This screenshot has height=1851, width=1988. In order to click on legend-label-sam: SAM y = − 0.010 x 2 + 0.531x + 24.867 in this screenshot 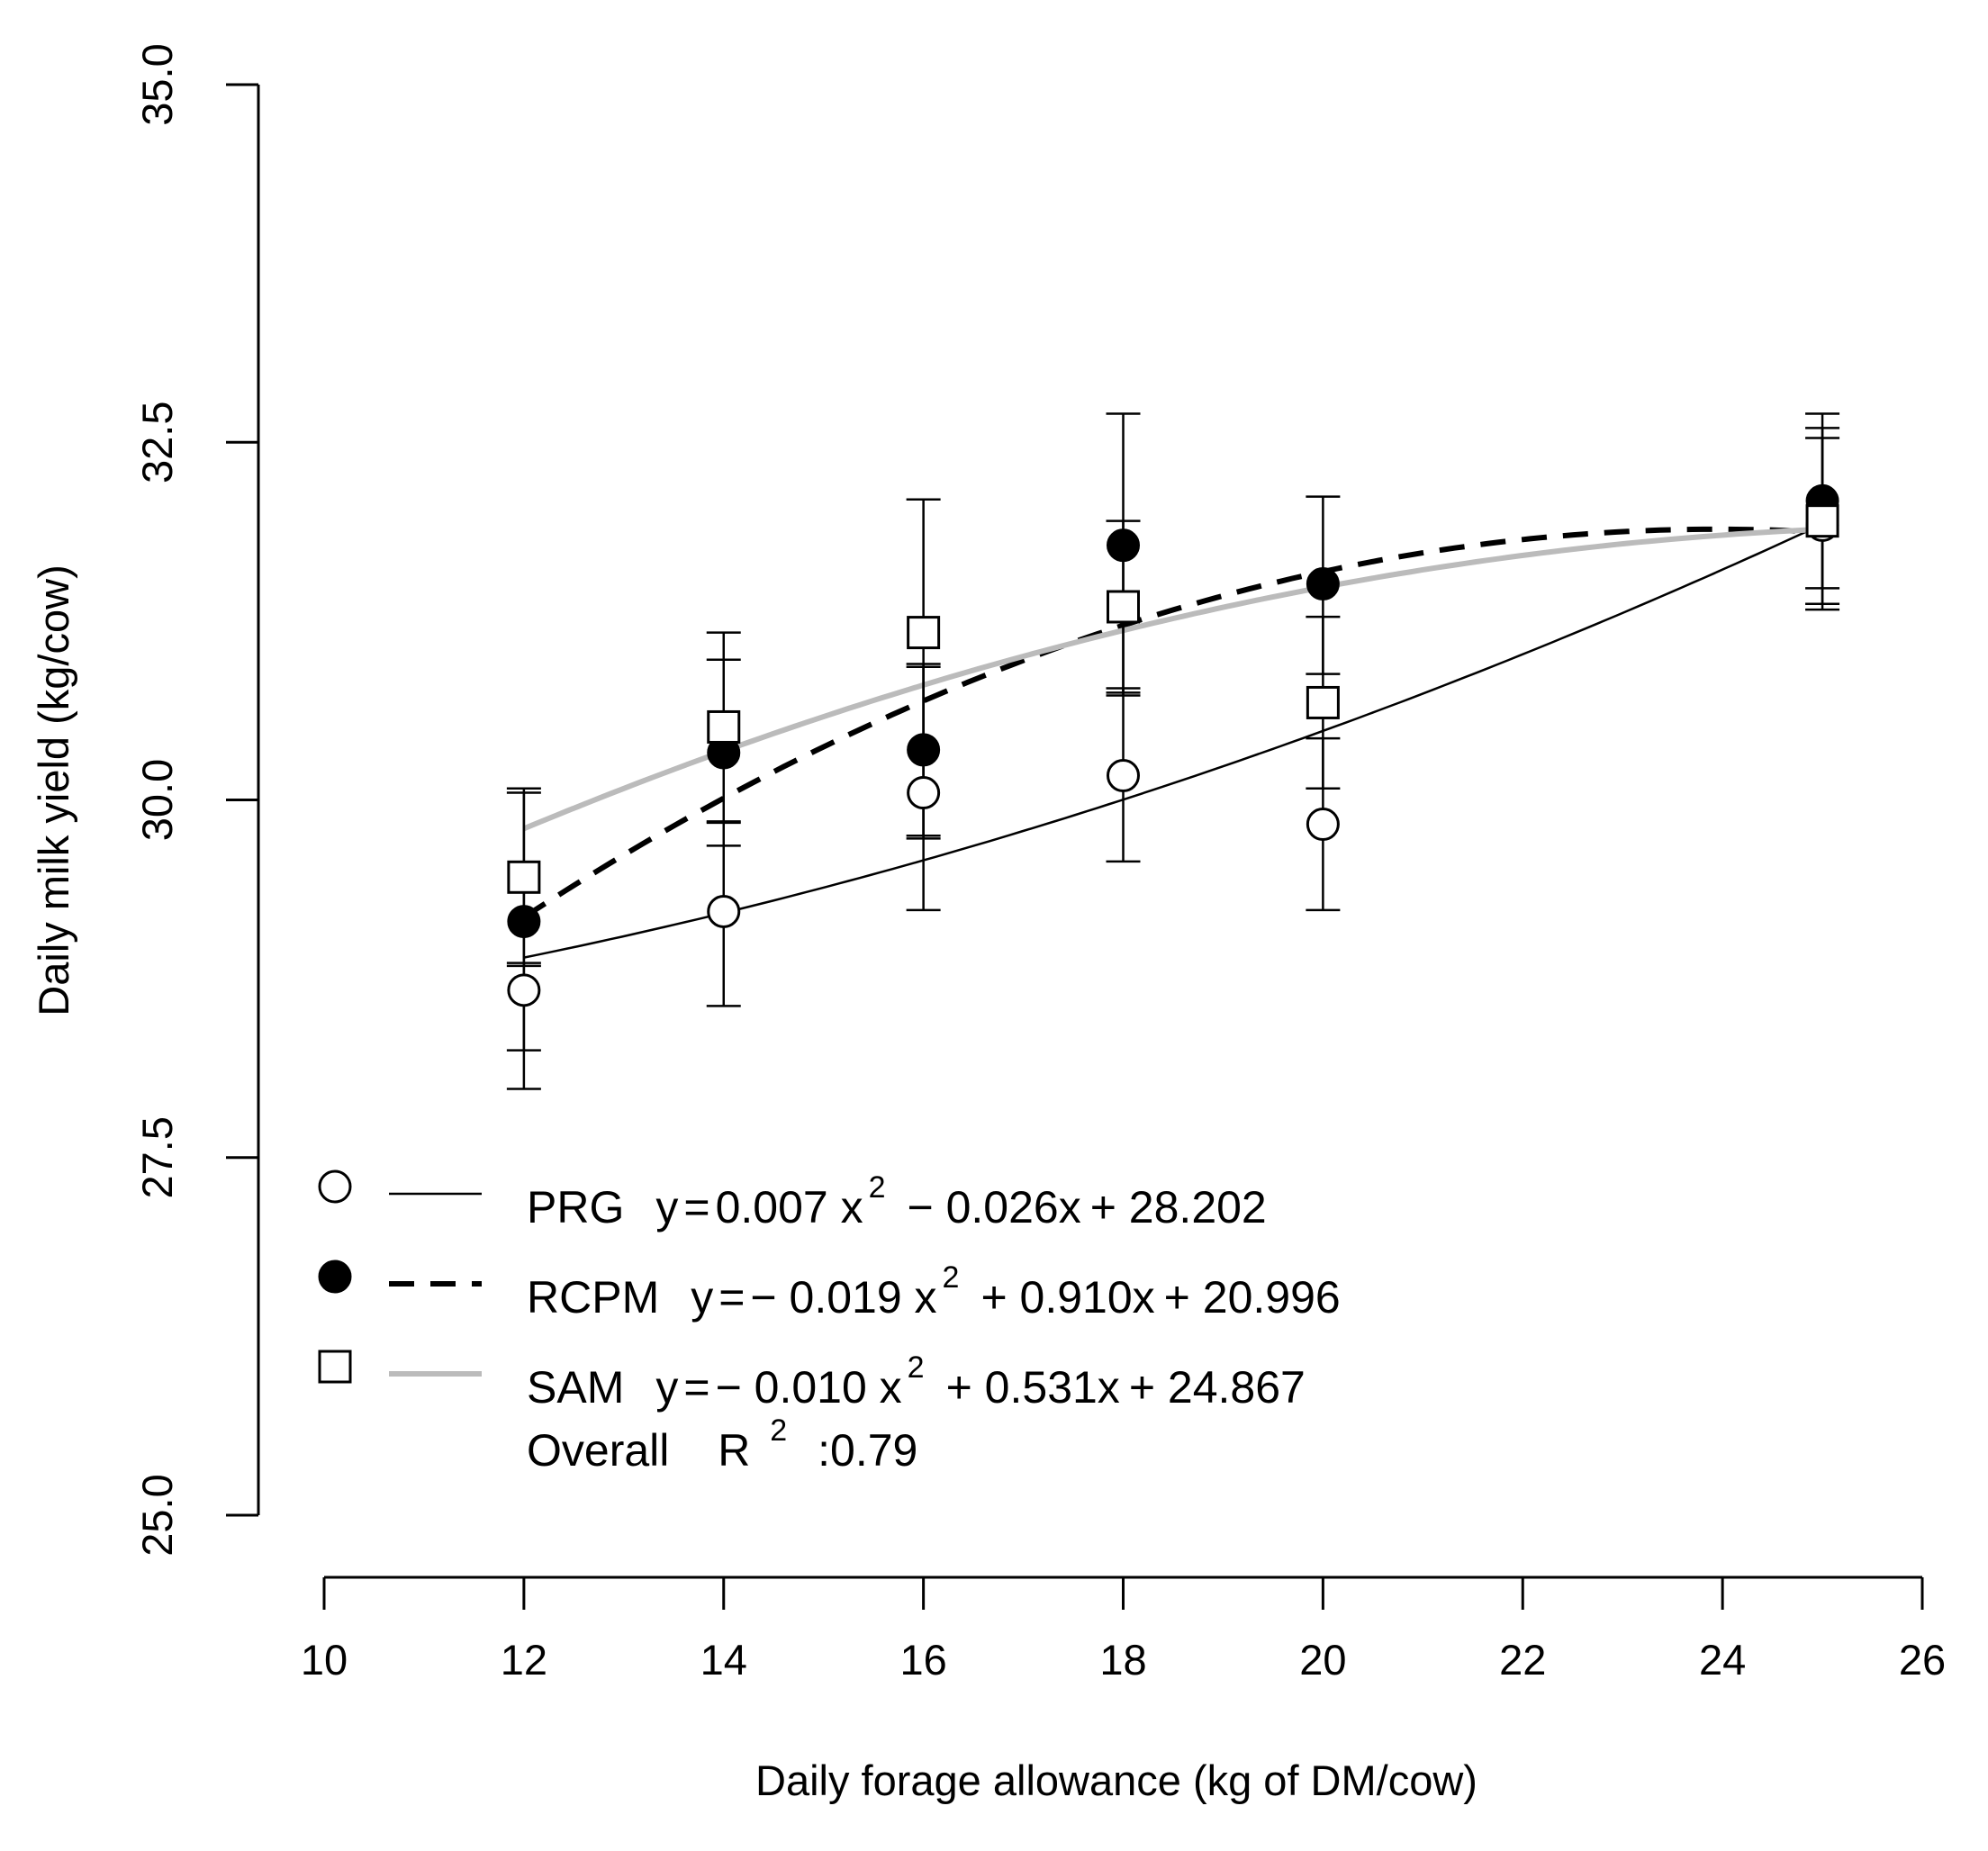, I will do `click(916, 1381)`.